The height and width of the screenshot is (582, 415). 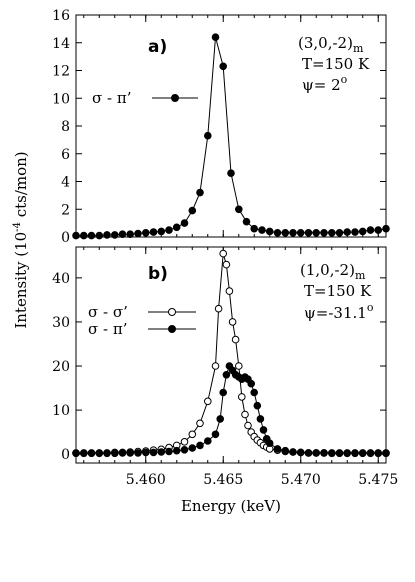 What do you see at coordinates (358, 48) in the screenshot?
I see `panel-a-reflection-sub: m` at bounding box center [358, 48].